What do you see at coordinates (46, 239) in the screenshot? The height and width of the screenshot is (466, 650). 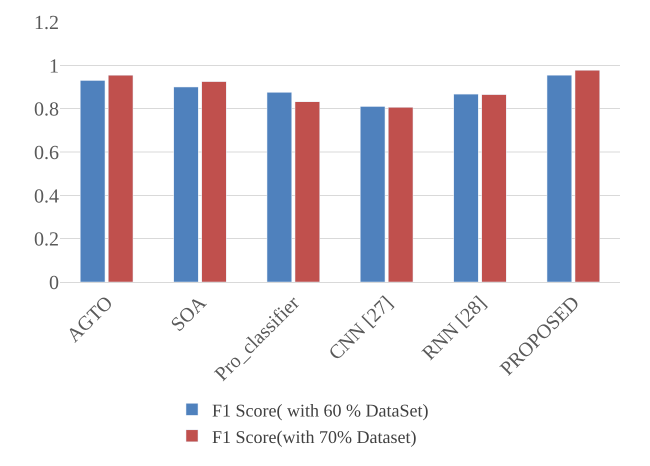 I see `y-tick-label: 0.2` at bounding box center [46, 239].